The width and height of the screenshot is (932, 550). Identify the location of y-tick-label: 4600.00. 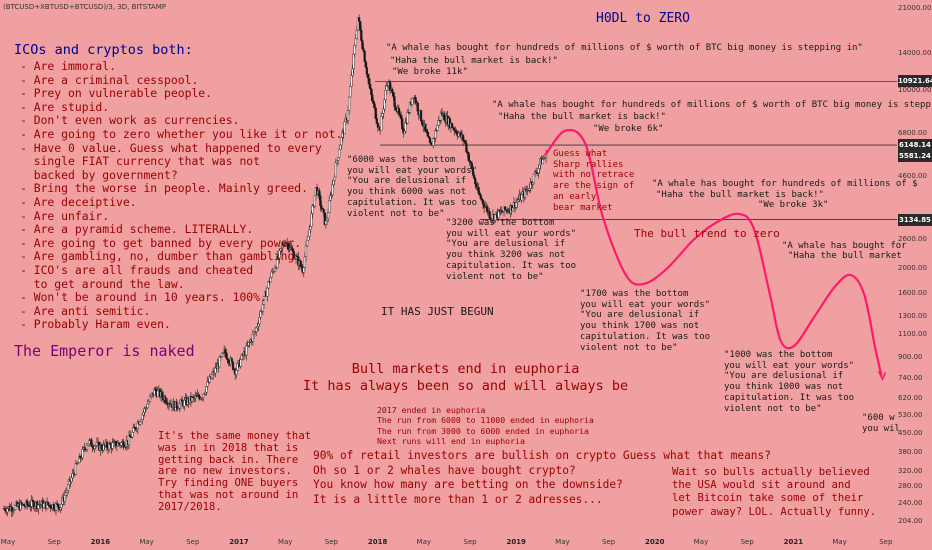
(912, 176).